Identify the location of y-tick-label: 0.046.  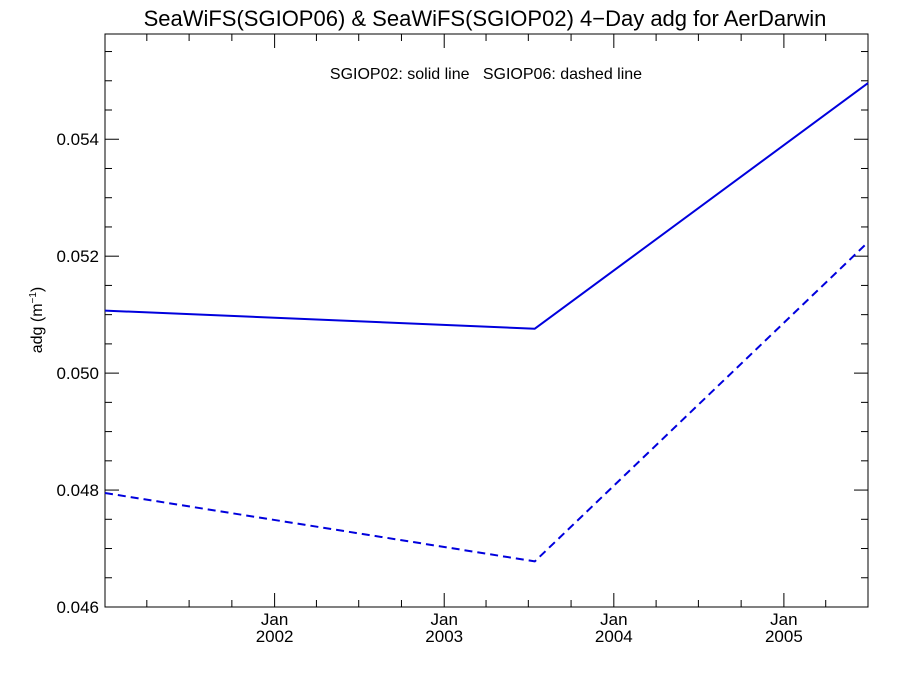
(77, 607).